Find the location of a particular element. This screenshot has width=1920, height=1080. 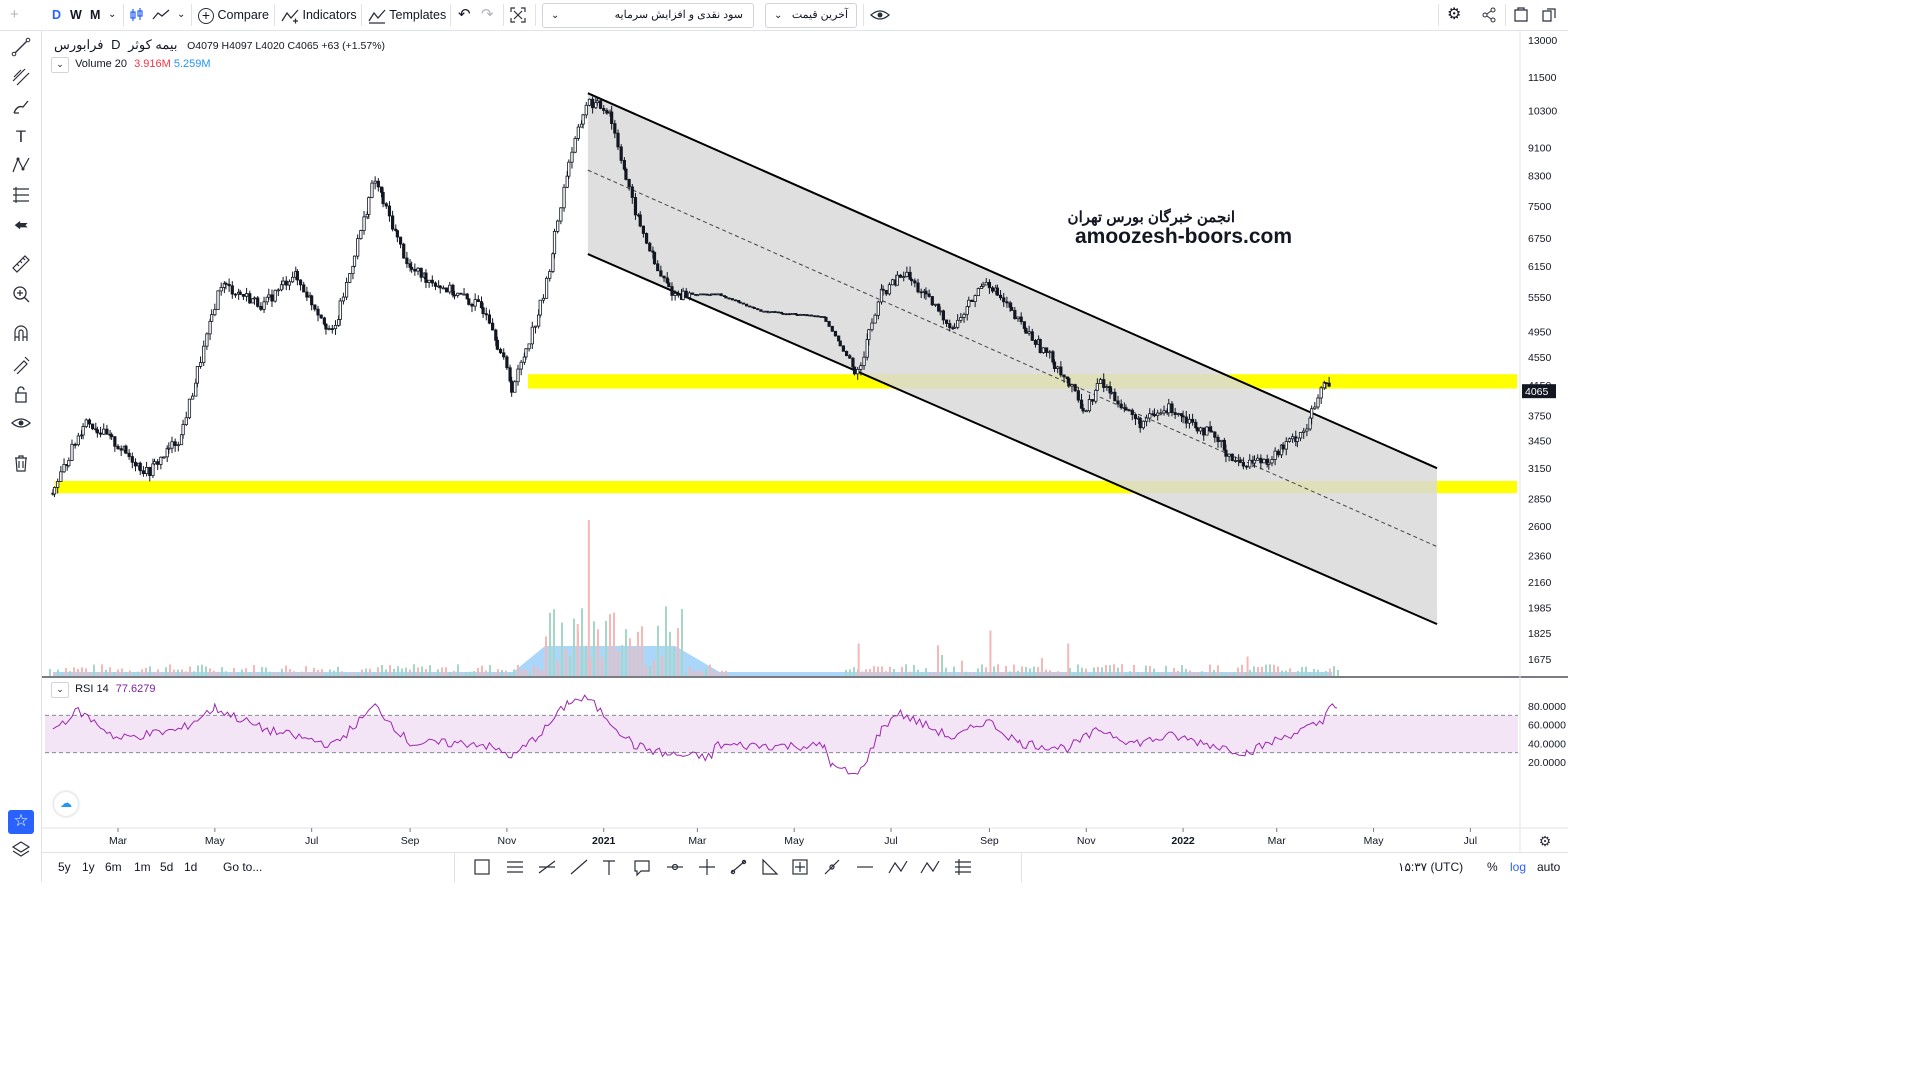

popout-icon is located at coordinates (1549, 15).